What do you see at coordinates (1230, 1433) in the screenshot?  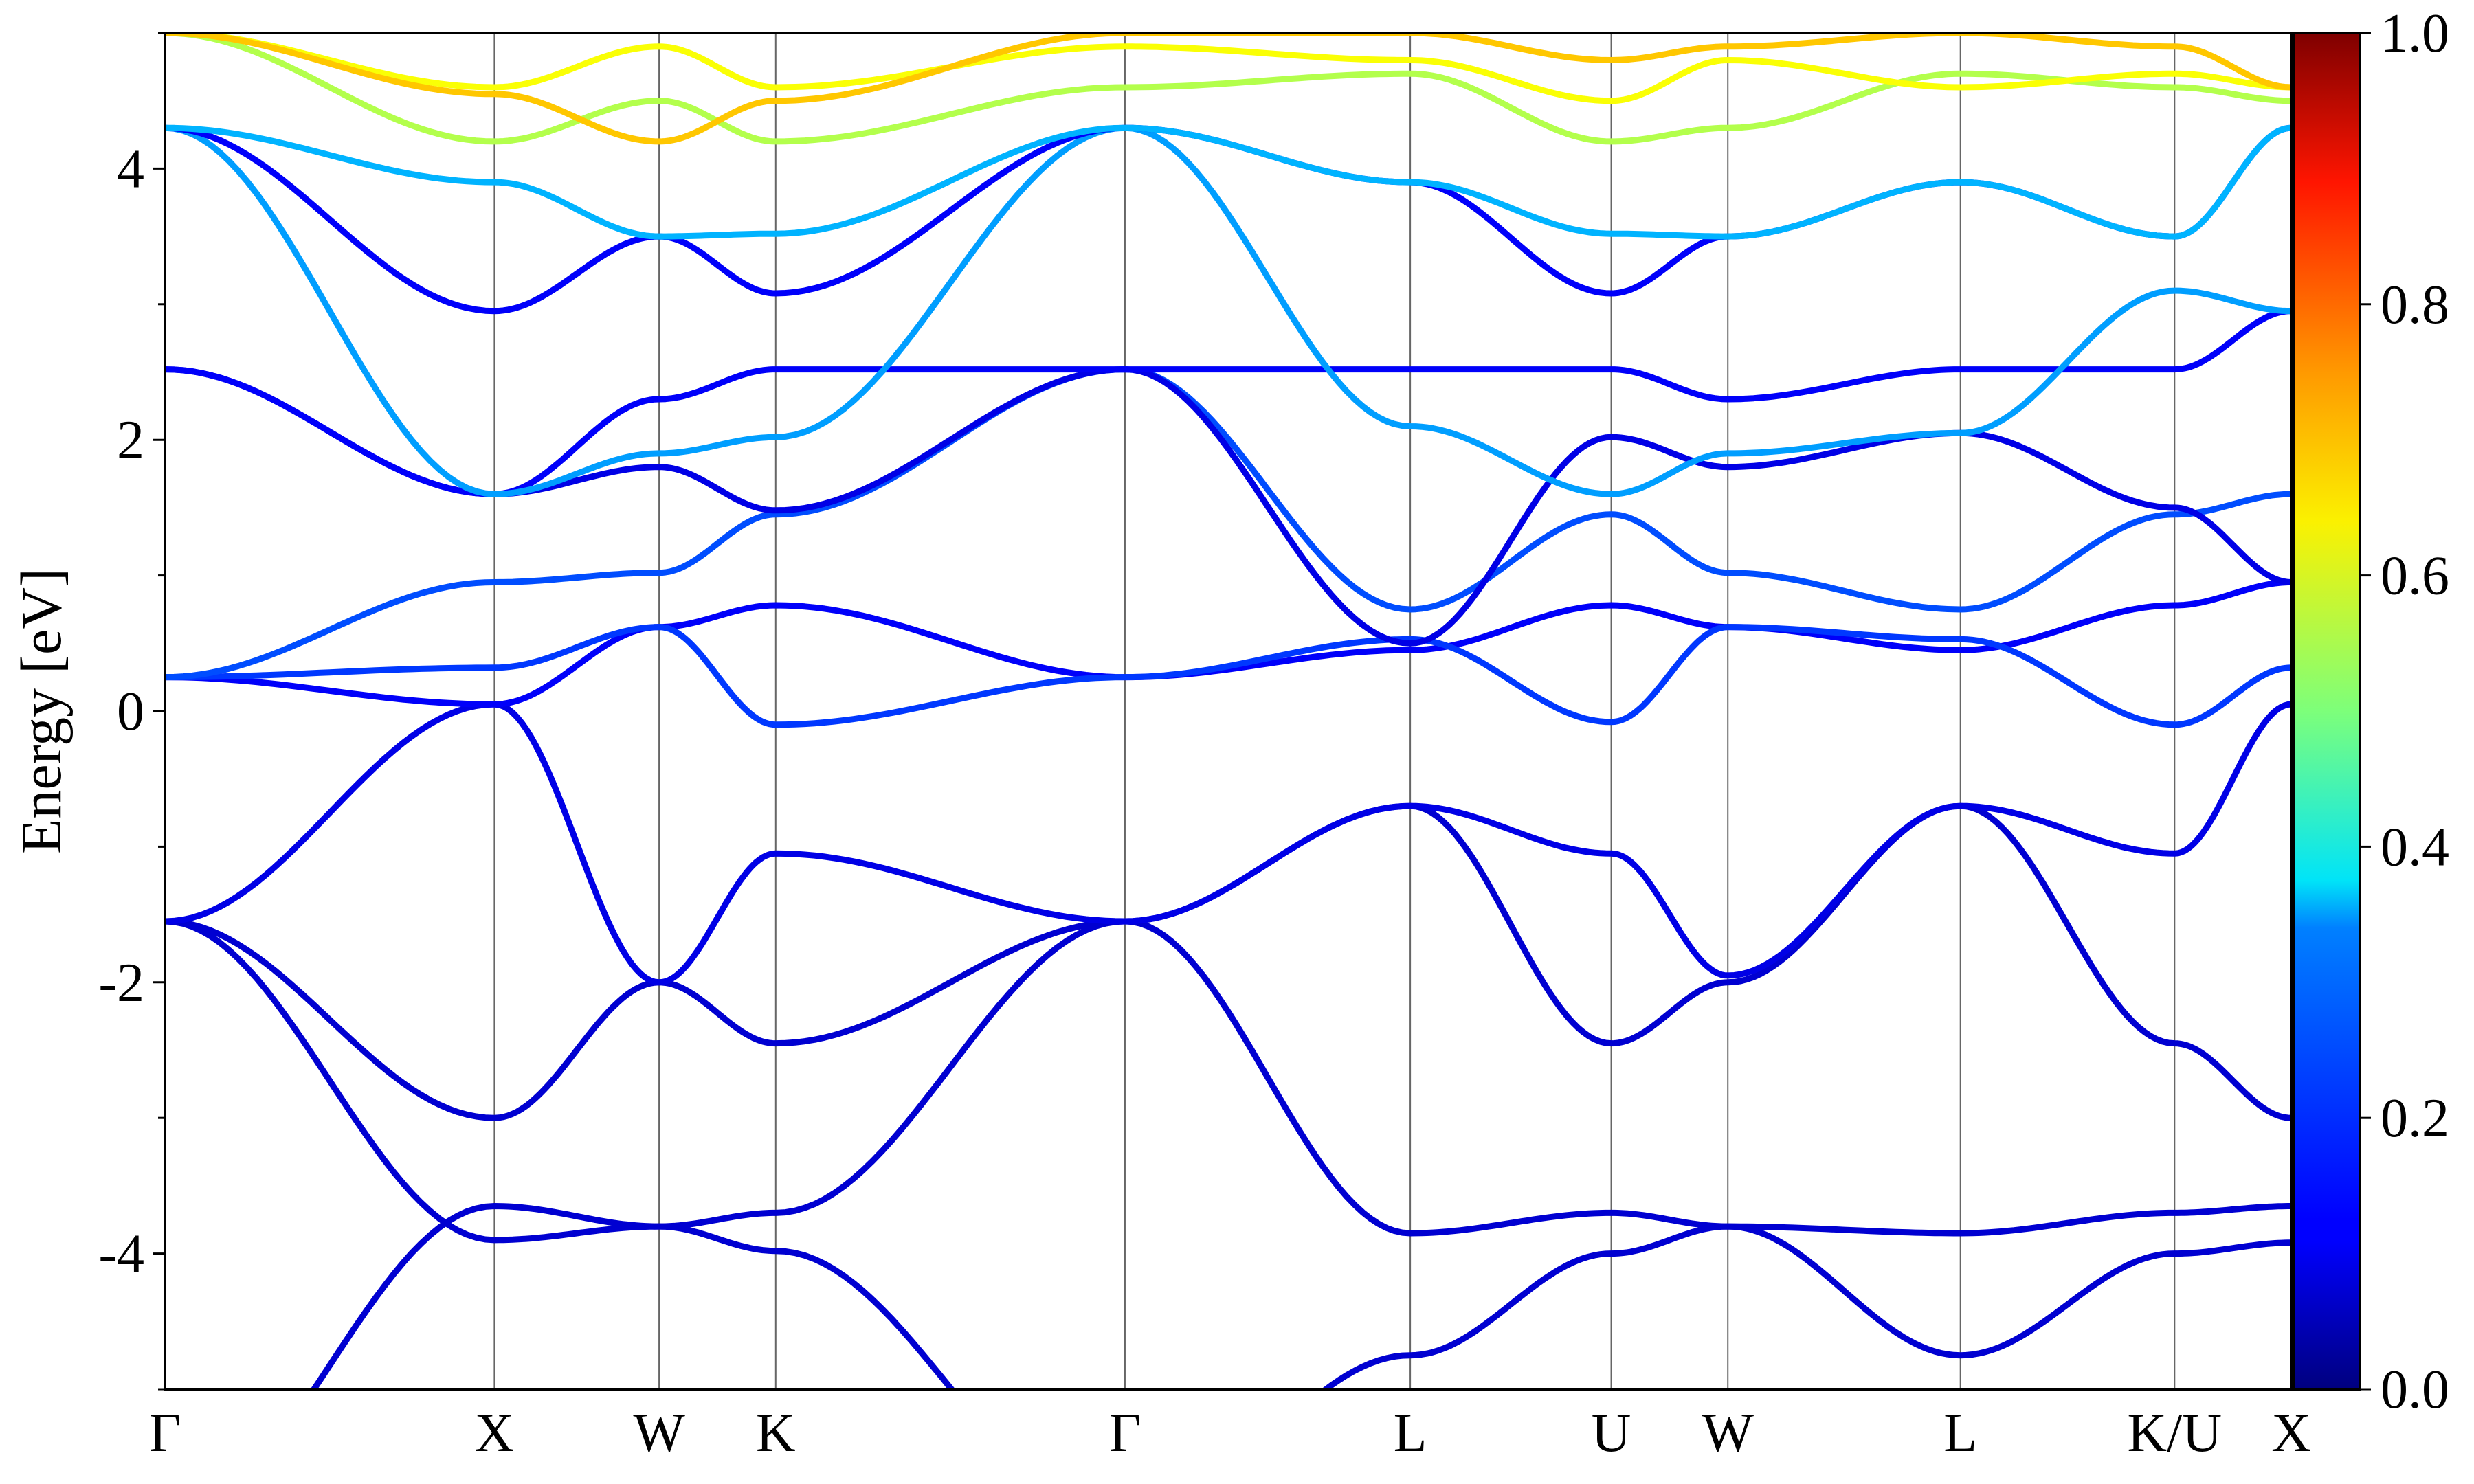 I see `x-axis: Γ X W K Γ L U W L K/U X` at bounding box center [1230, 1433].